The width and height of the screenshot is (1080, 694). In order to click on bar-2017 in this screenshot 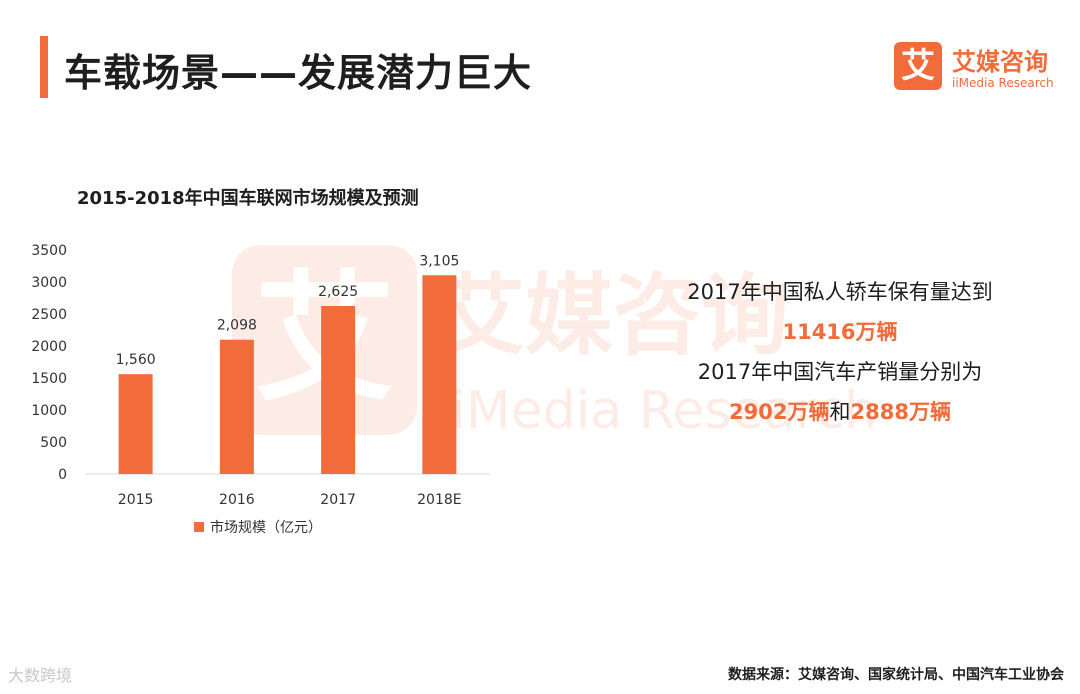, I will do `click(338, 390)`.